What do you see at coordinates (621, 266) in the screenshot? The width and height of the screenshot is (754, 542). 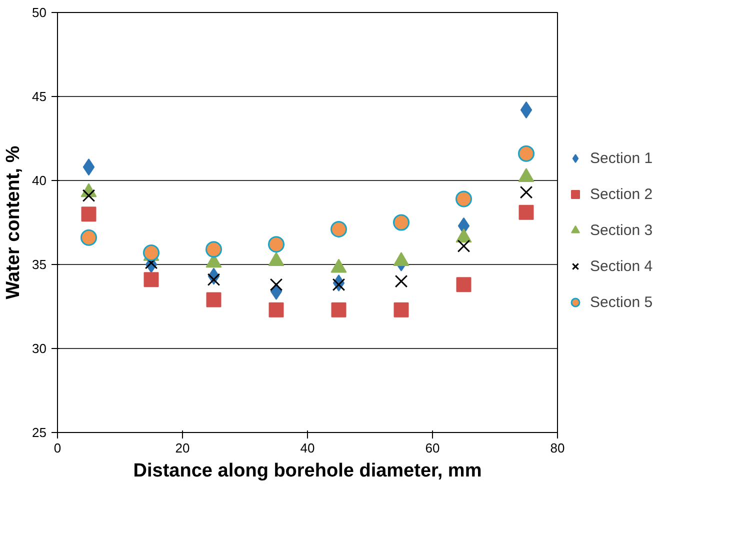 I see `legend-label: Section 4` at bounding box center [621, 266].